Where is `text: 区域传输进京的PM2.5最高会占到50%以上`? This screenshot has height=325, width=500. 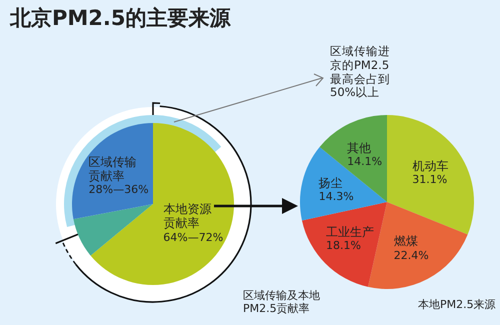
text: 区域传输进京的PM2.5最高会占到50%以上 is located at coordinates (360, 72).